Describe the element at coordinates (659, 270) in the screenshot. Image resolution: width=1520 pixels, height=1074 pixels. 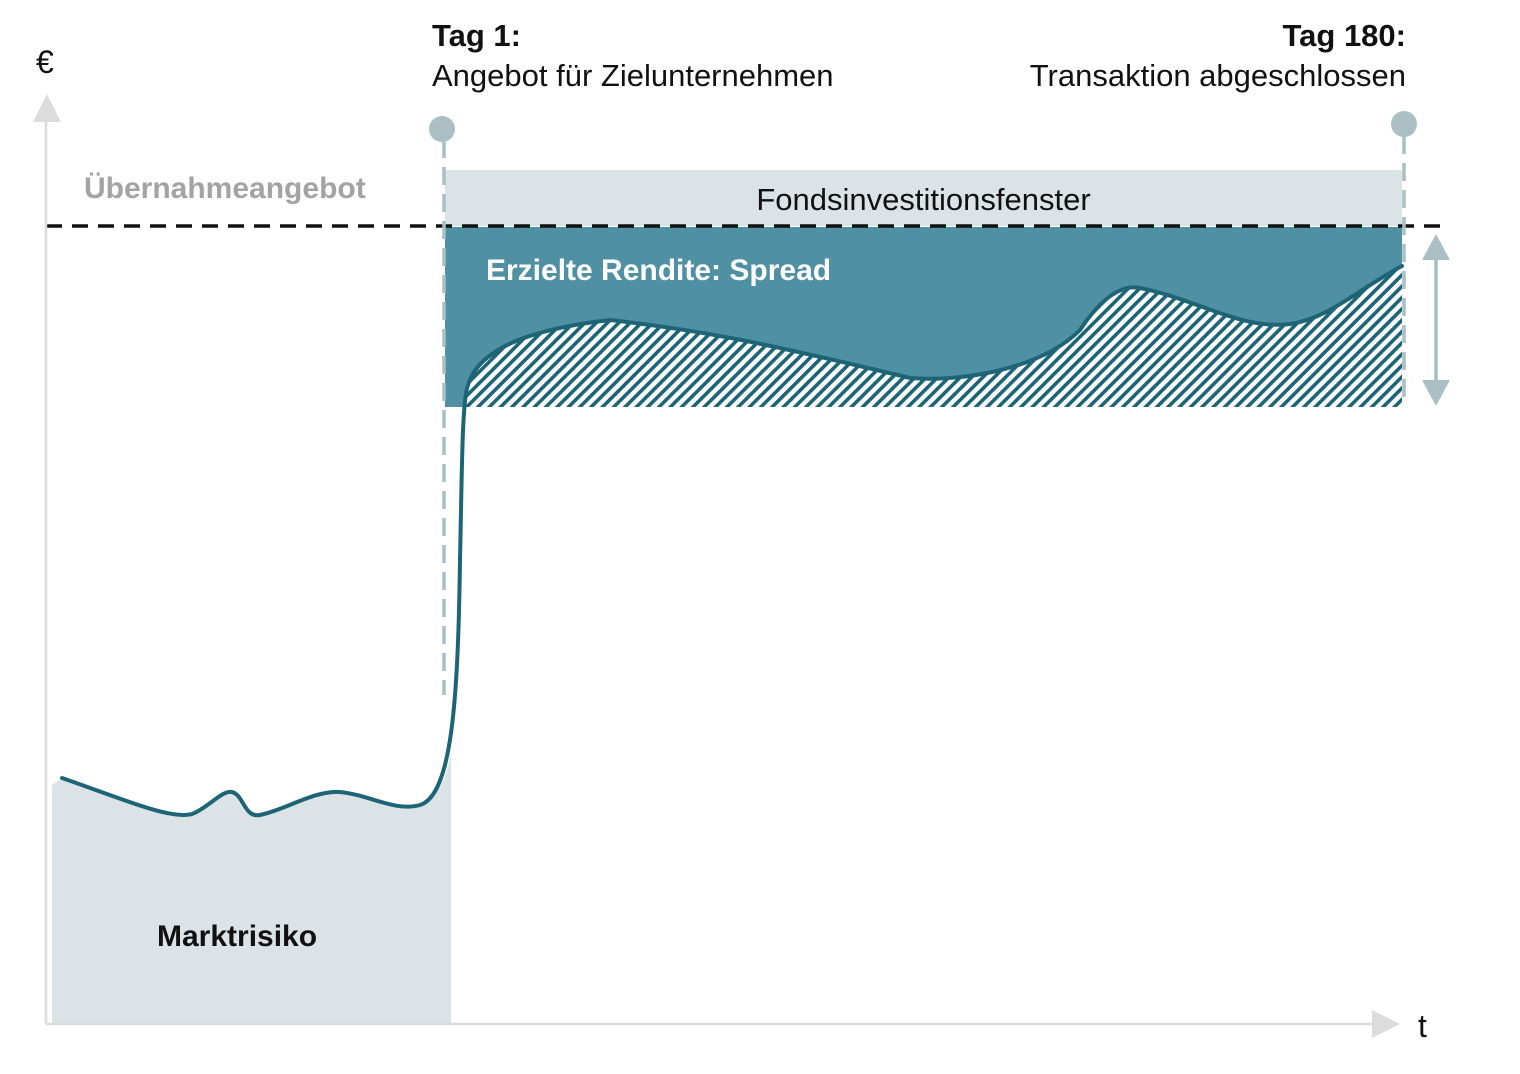
I see `spread-label: Erzielte Rendite: Spread` at that location.